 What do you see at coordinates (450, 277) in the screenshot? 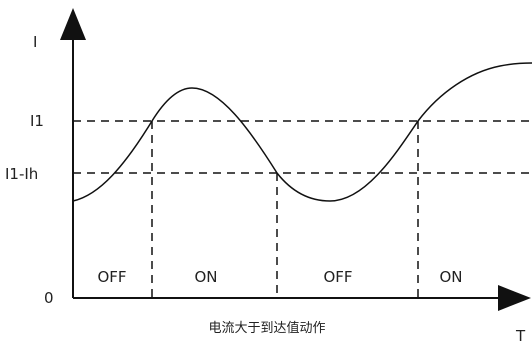
I see `region-label-4: ON` at bounding box center [450, 277].